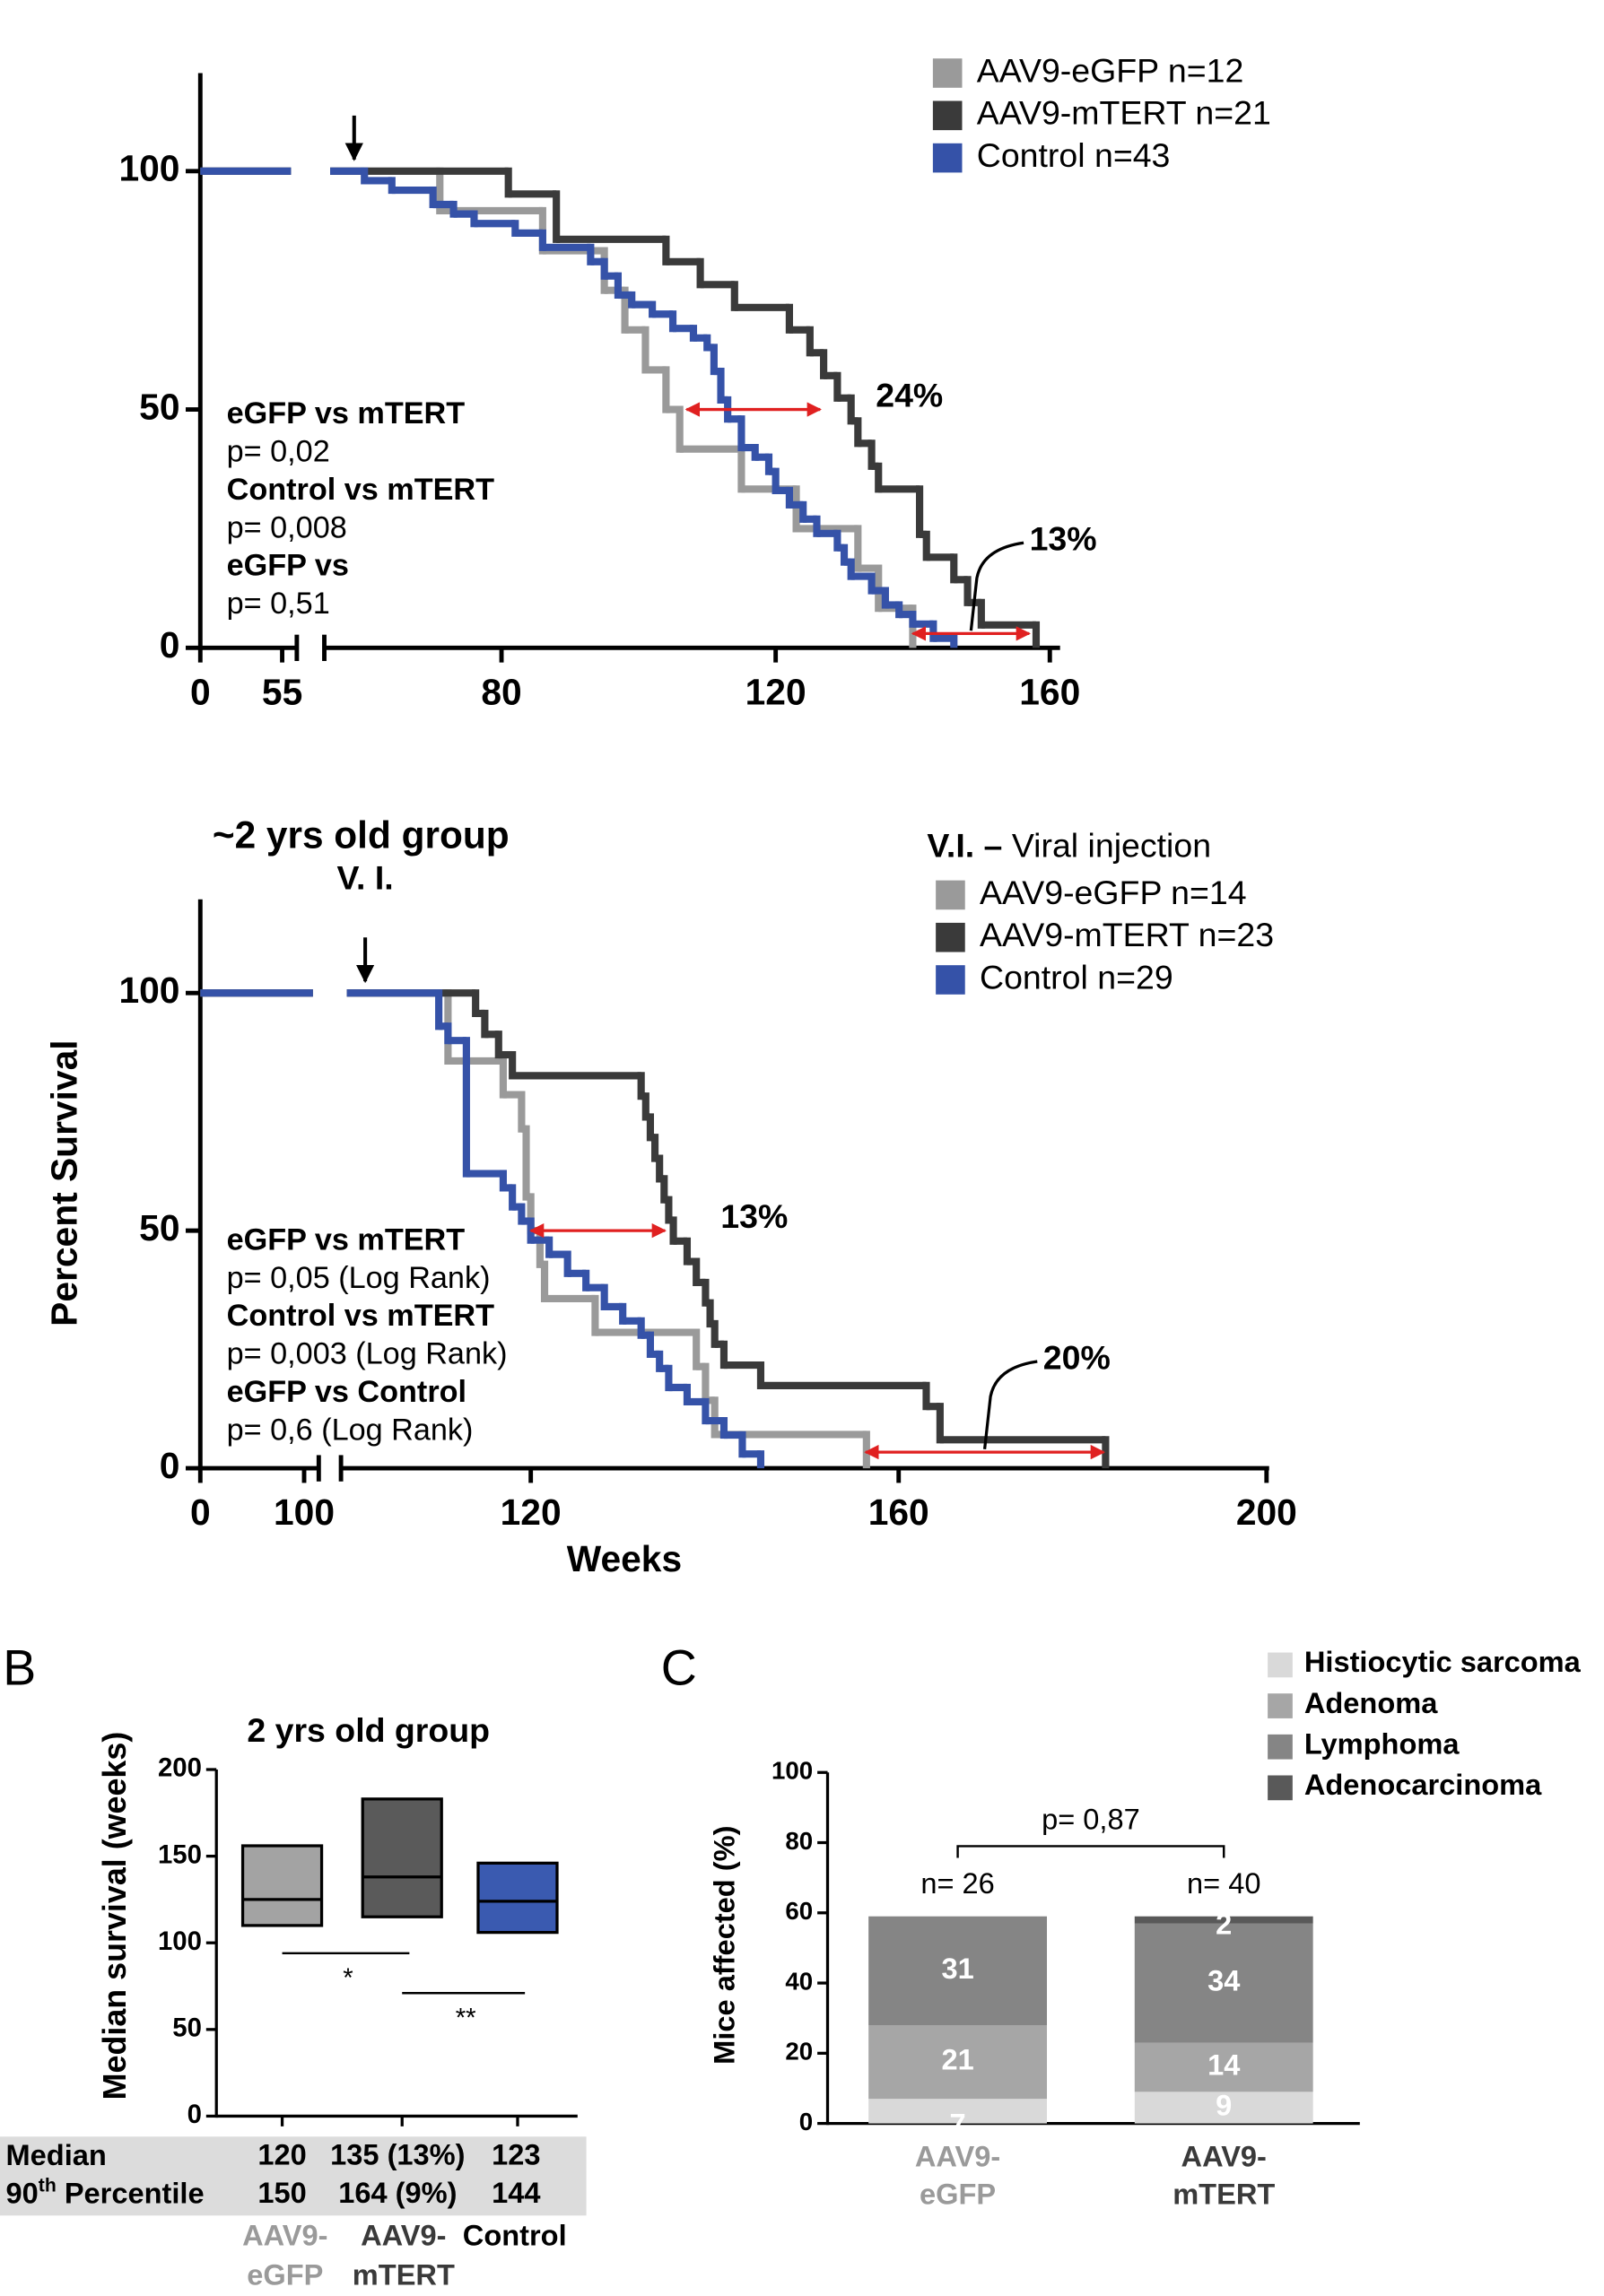  What do you see at coordinates (466, 2017) in the screenshot?
I see `significance-label: **` at bounding box center [466, 2017].